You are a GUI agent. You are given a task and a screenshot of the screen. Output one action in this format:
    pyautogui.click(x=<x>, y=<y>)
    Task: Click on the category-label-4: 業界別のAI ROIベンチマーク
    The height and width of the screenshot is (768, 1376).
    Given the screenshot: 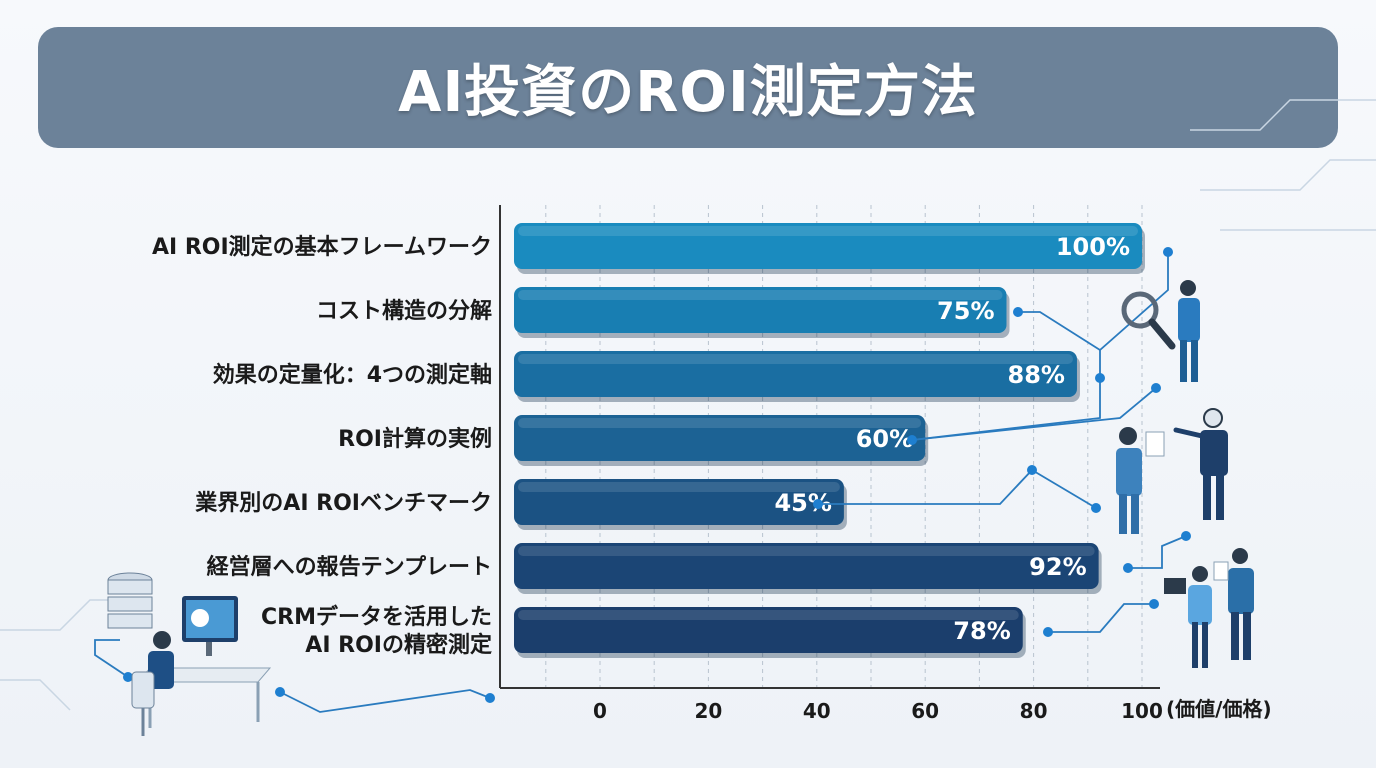 What is the action you would take?
    pyautogui.click(x=343, y=503)
    